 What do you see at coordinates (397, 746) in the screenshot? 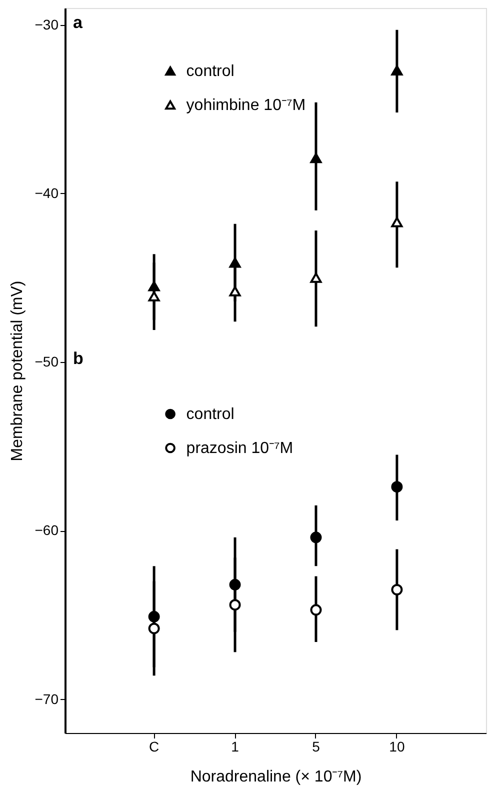
I see `x-tick-label: 10` at bounding box center [397, 746].